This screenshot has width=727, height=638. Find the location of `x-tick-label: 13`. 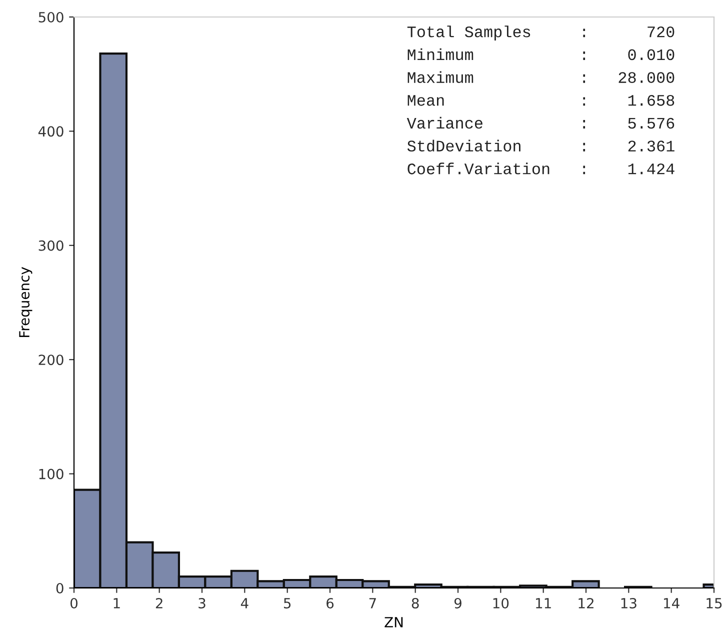

x-tick-label: 13 is located at coordinates (628, 603).